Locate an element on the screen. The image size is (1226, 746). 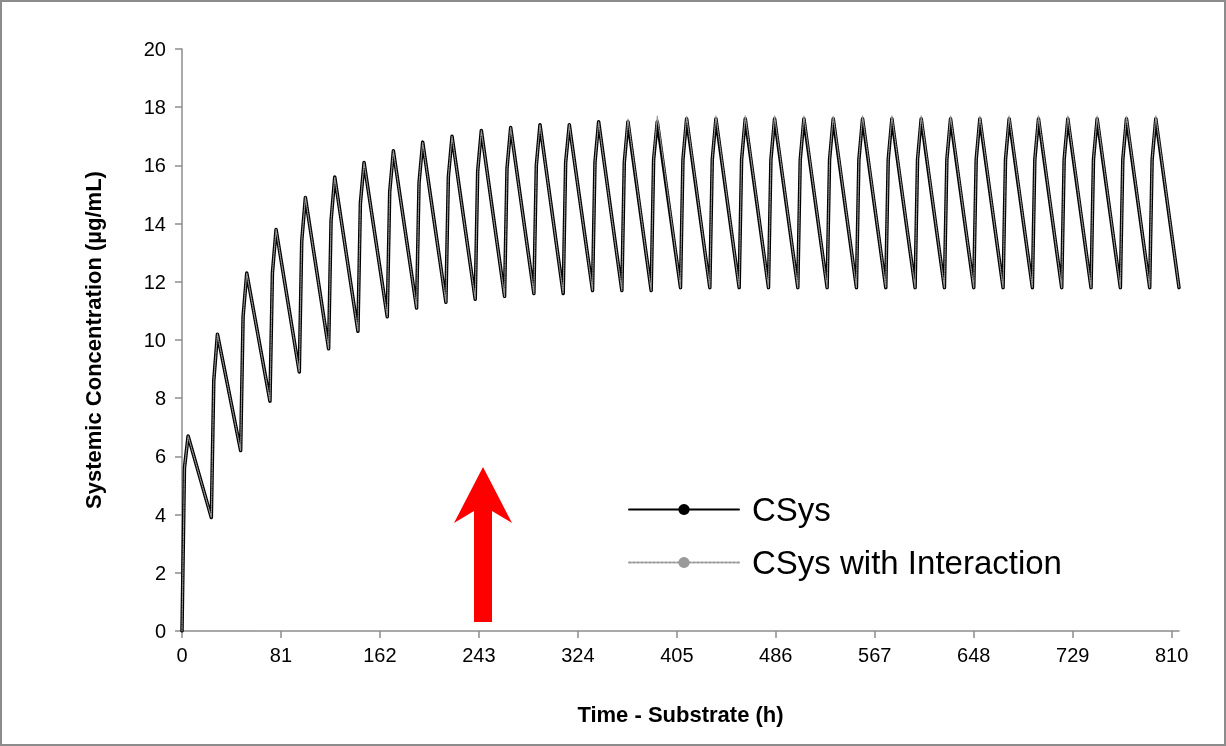
y-tick-label: 18 is located at coordinates (154, 107).